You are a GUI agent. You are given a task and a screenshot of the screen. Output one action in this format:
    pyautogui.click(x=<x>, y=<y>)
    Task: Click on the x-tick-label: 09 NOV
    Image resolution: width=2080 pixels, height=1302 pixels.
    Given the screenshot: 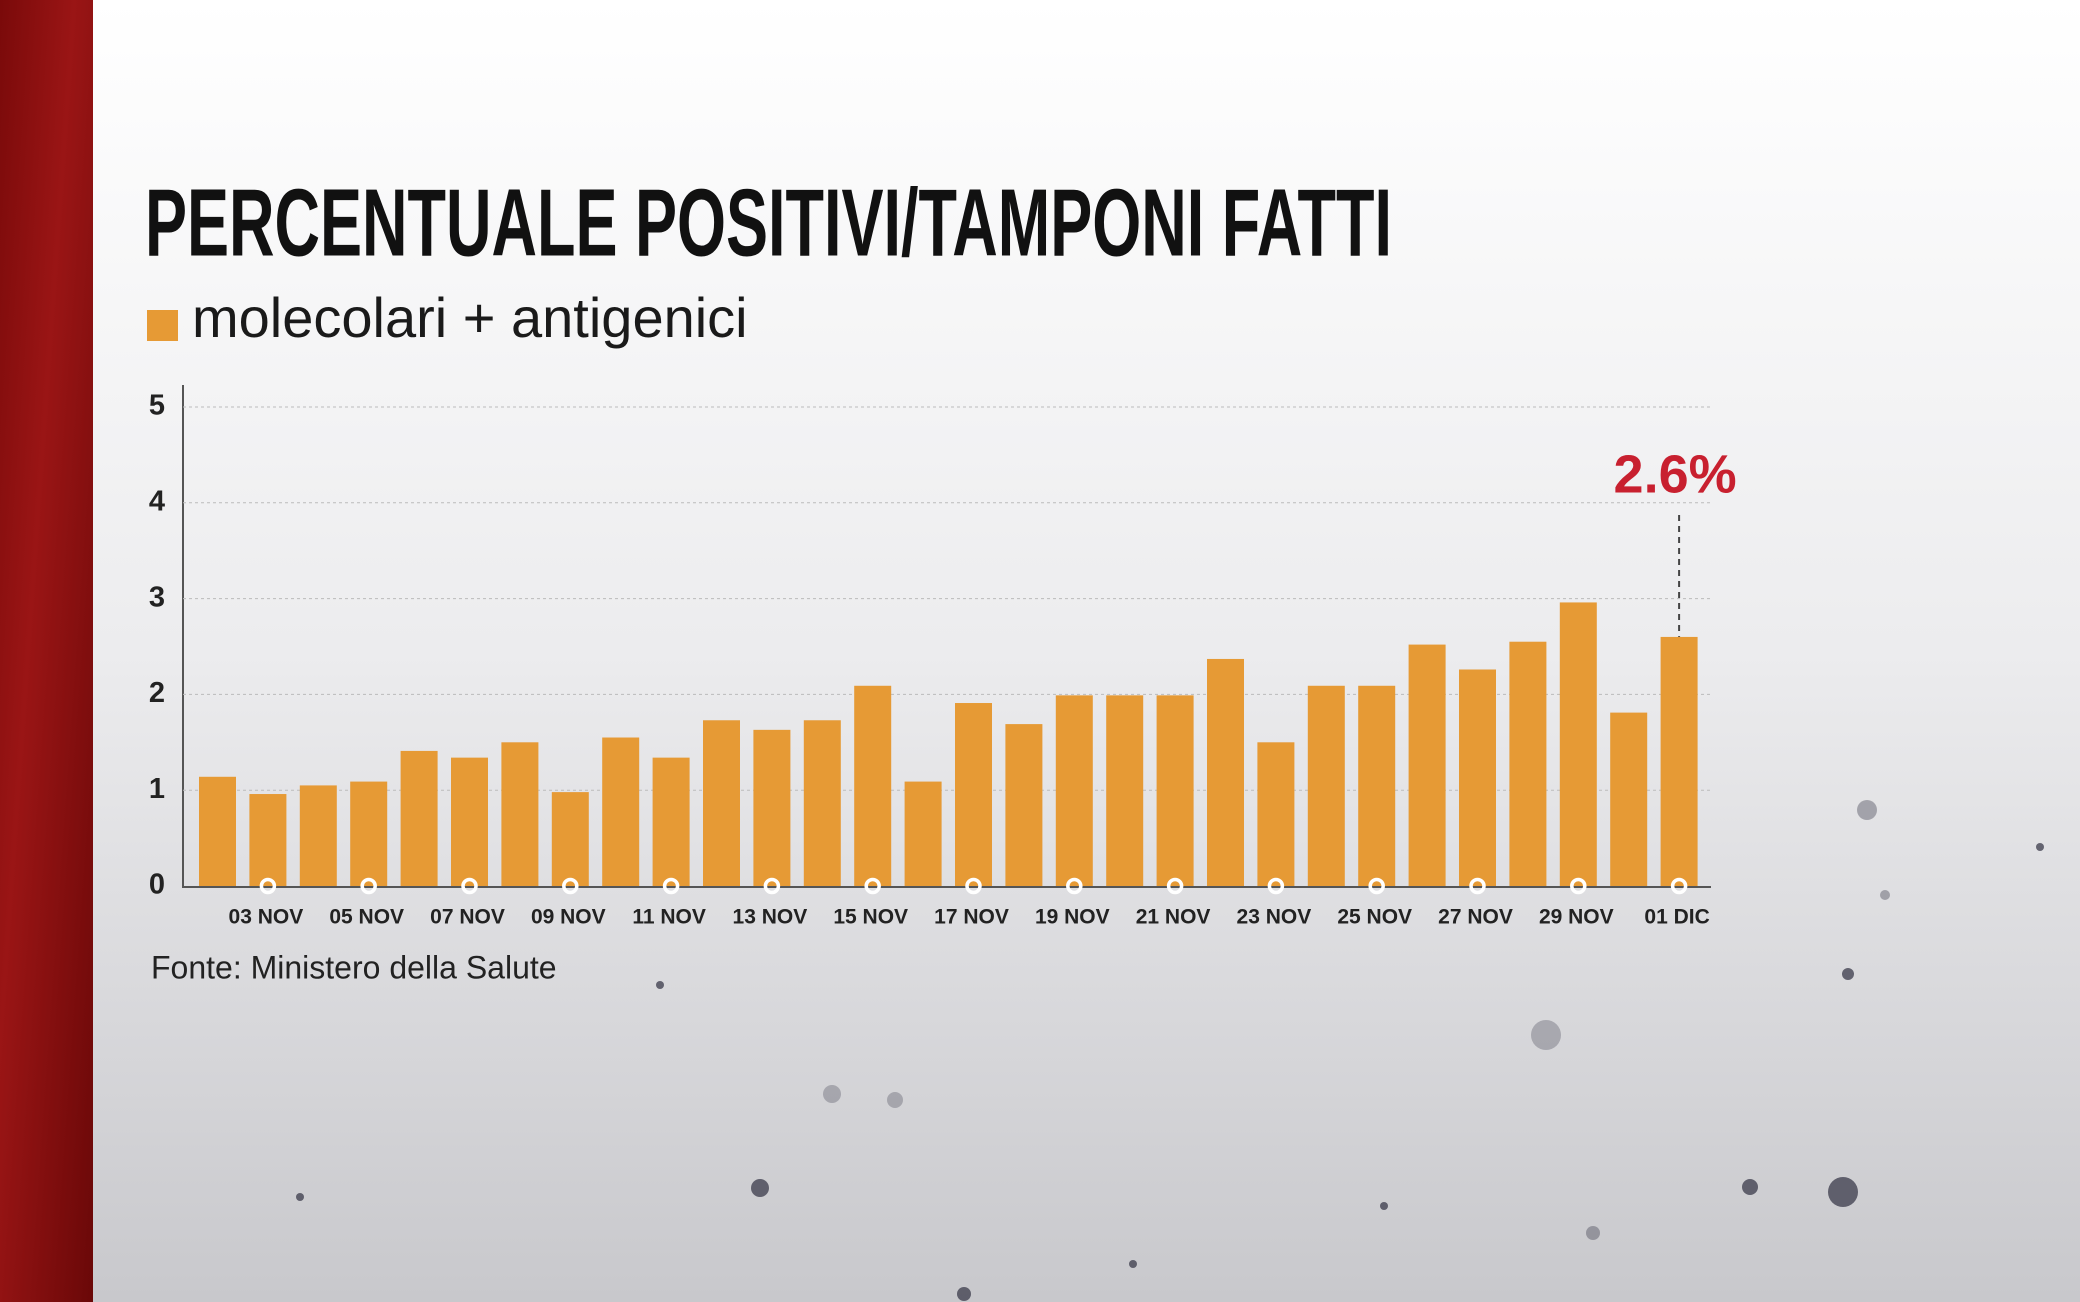 What is the action you would take?
    pyautogui.click(x=568, y=917)
    